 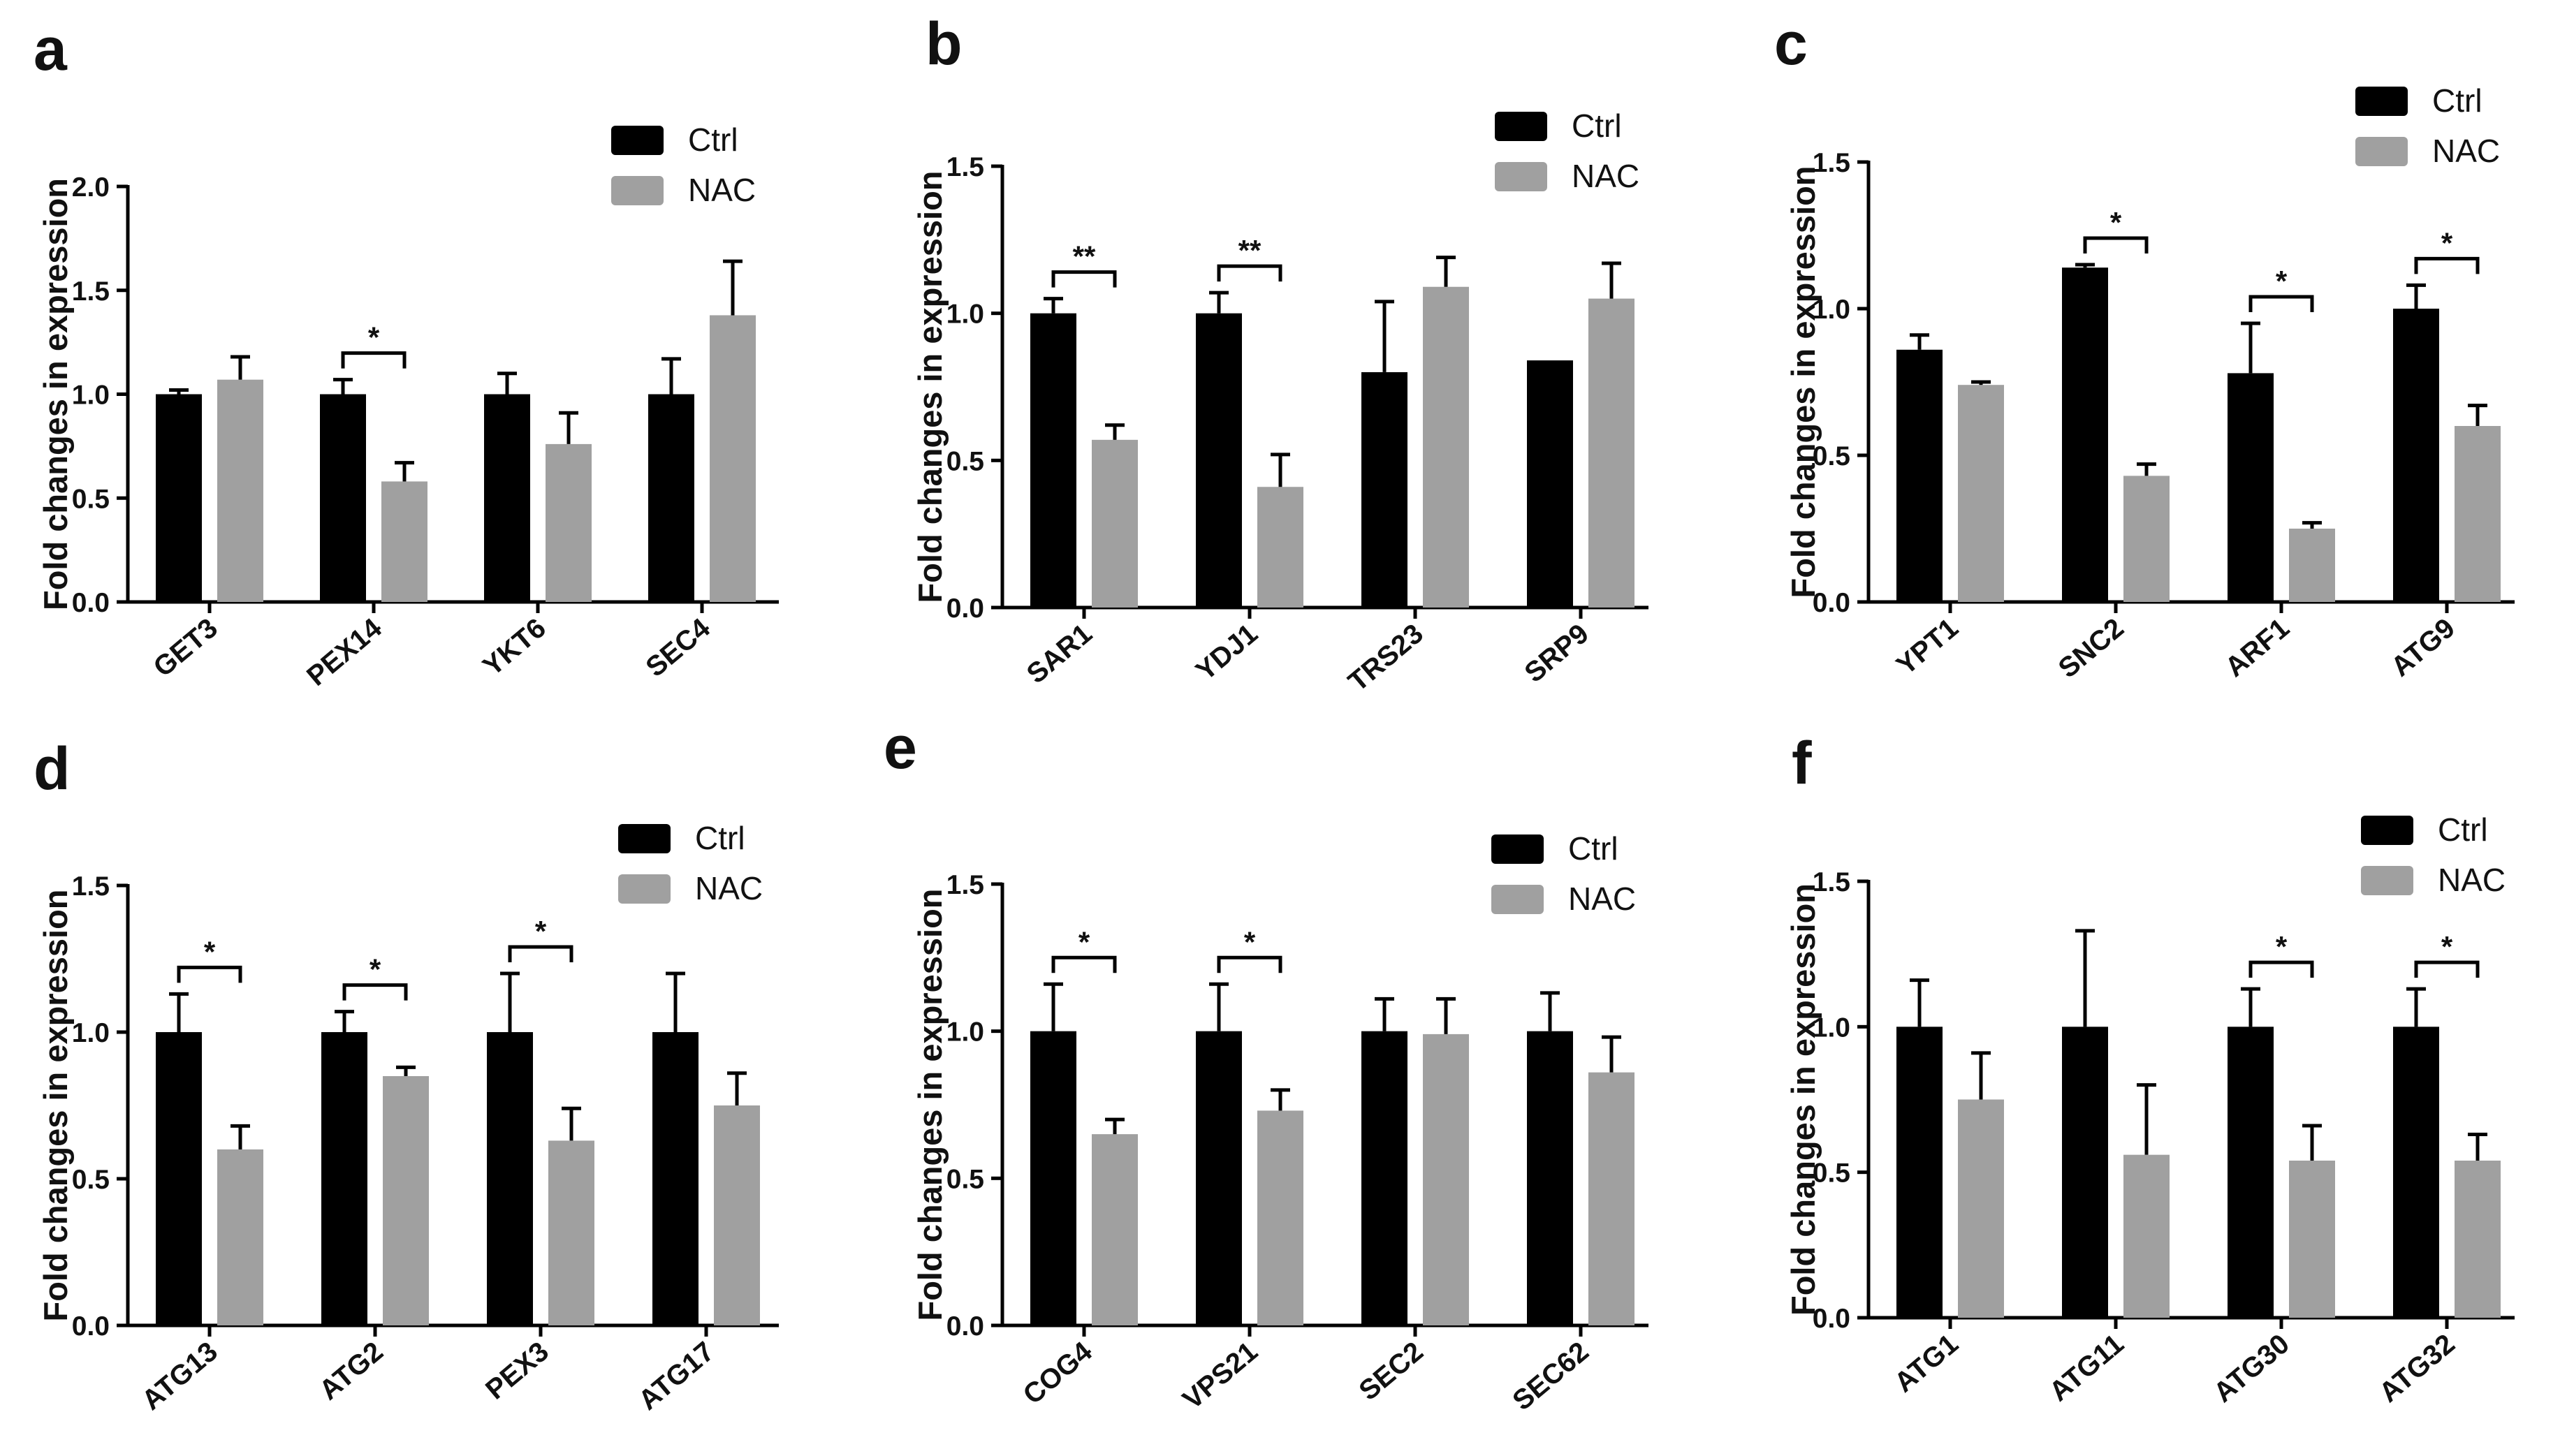 What do you see at coordinates (180, 1376) in the screenshot?
I see `x-tick-label: ATG13` at bounding box center [180, 1376].